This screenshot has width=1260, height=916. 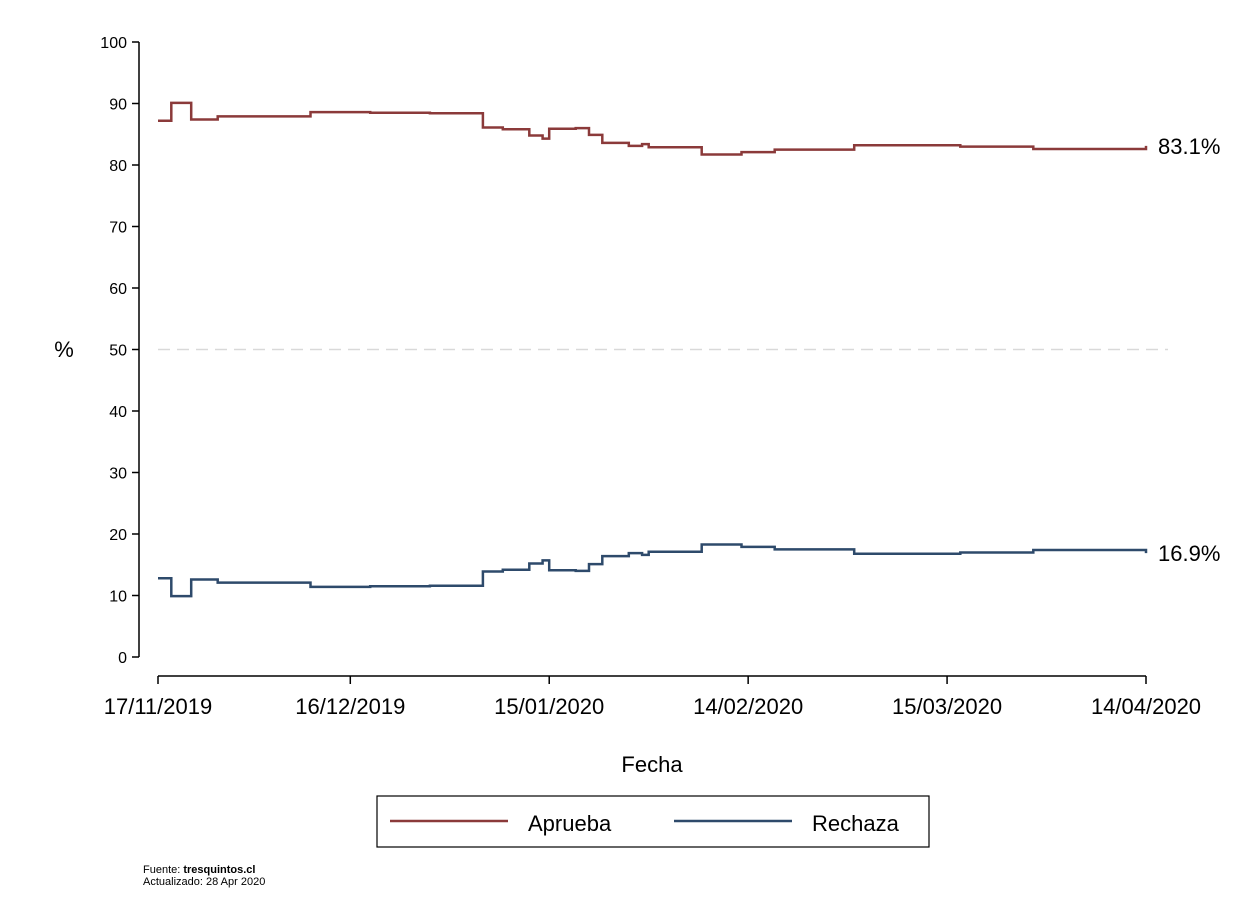 What do you see at coordinates (653, 570) in the screenshot?
I see `series-line-rechaza` at bounding box center [653, 570].